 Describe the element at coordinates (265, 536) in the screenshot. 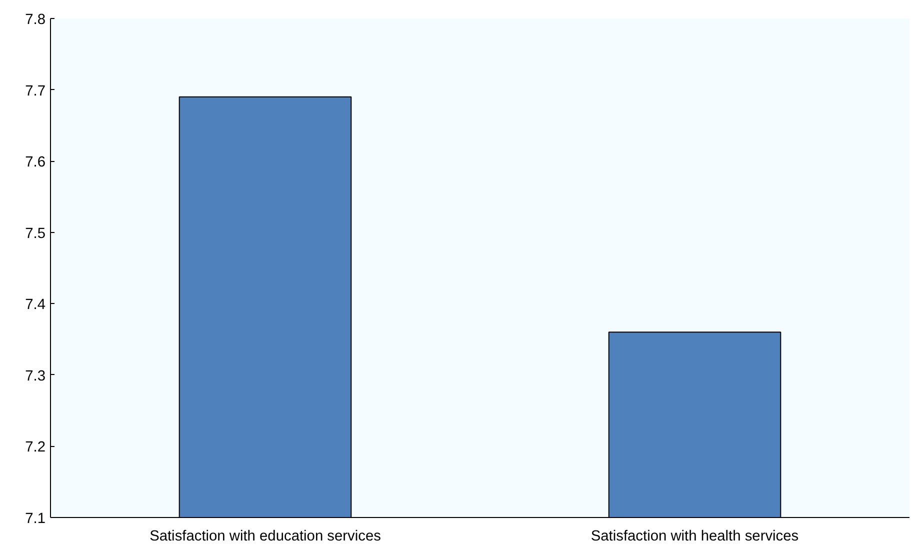

I see `x-tick-label: Satisfaction with education services` at that location.